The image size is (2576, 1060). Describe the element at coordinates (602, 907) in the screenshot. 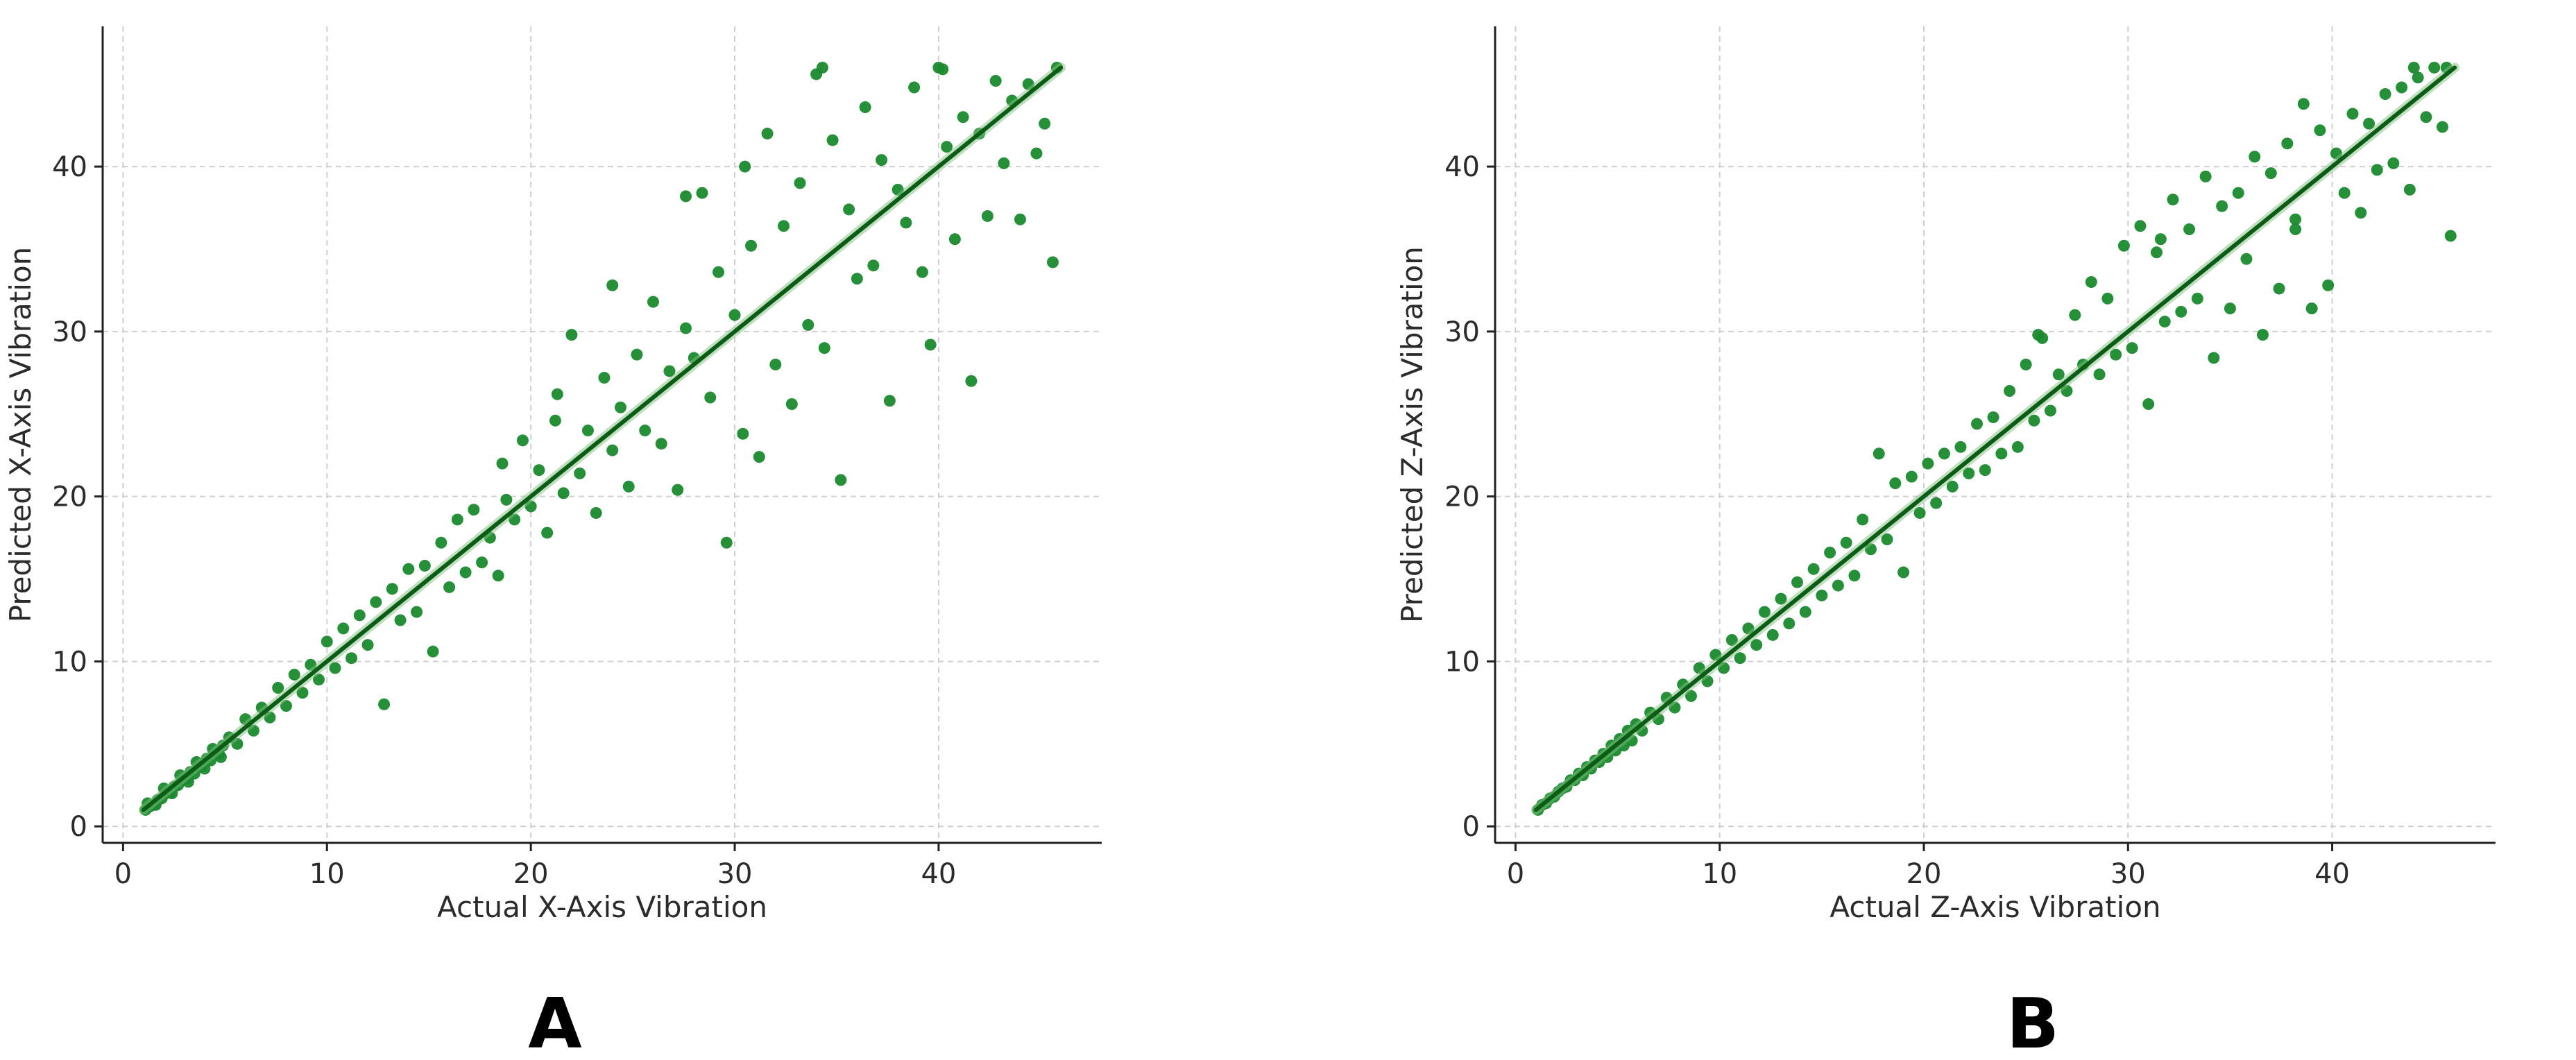

I see `x-axis-label: Actual X-Axis Vibration` at that location.